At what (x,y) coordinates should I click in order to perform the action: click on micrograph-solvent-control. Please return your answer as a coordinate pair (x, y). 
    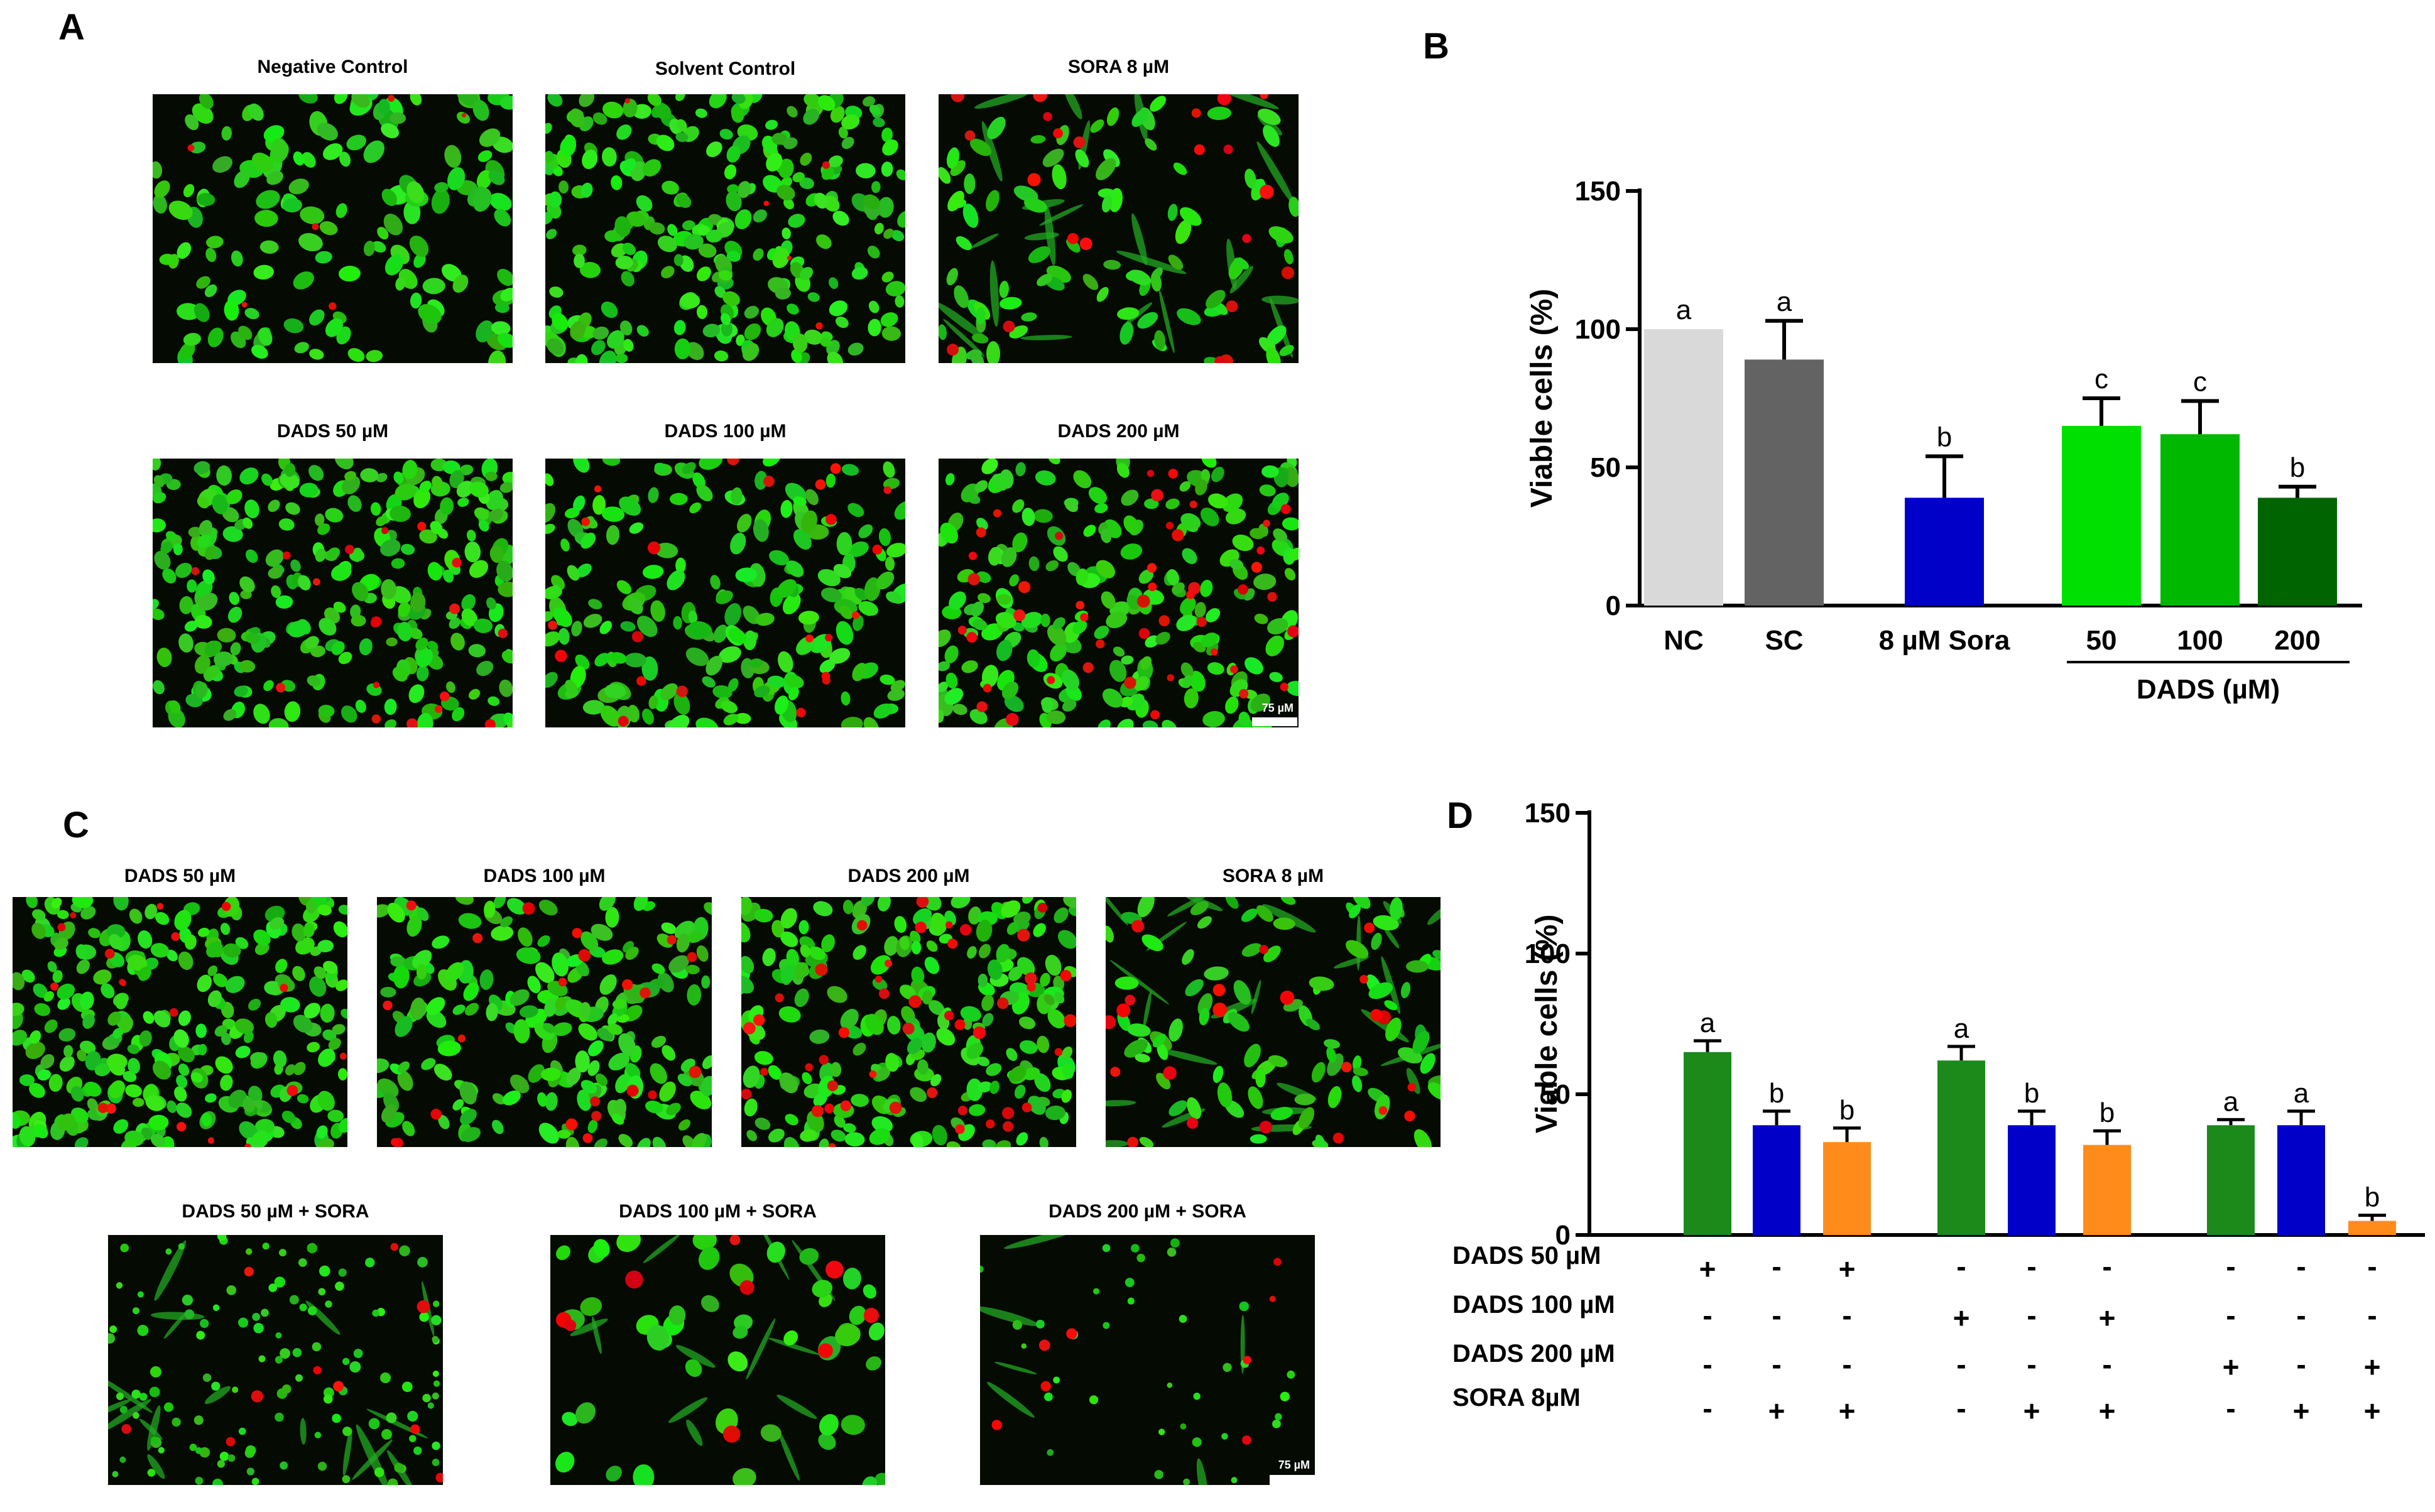
    Looking at the image, I should click on (725, 228).